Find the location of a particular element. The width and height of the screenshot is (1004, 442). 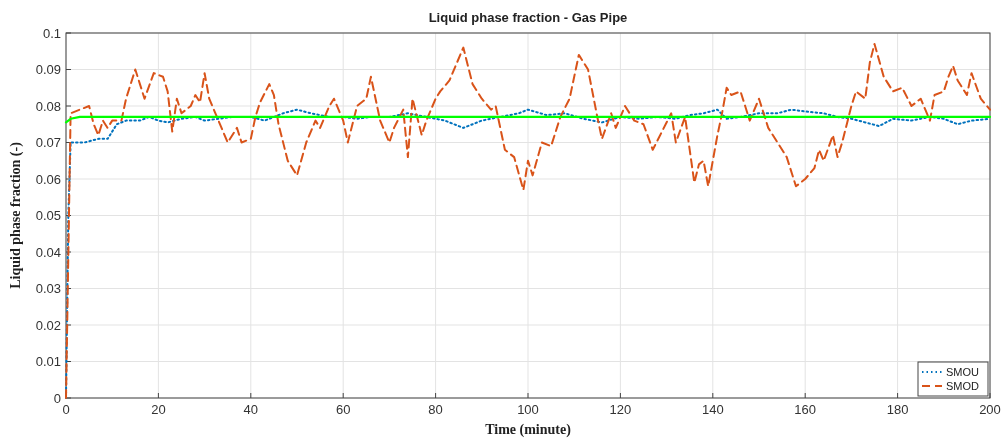

legend-label: SMOD is located at coordinates (963, 386).